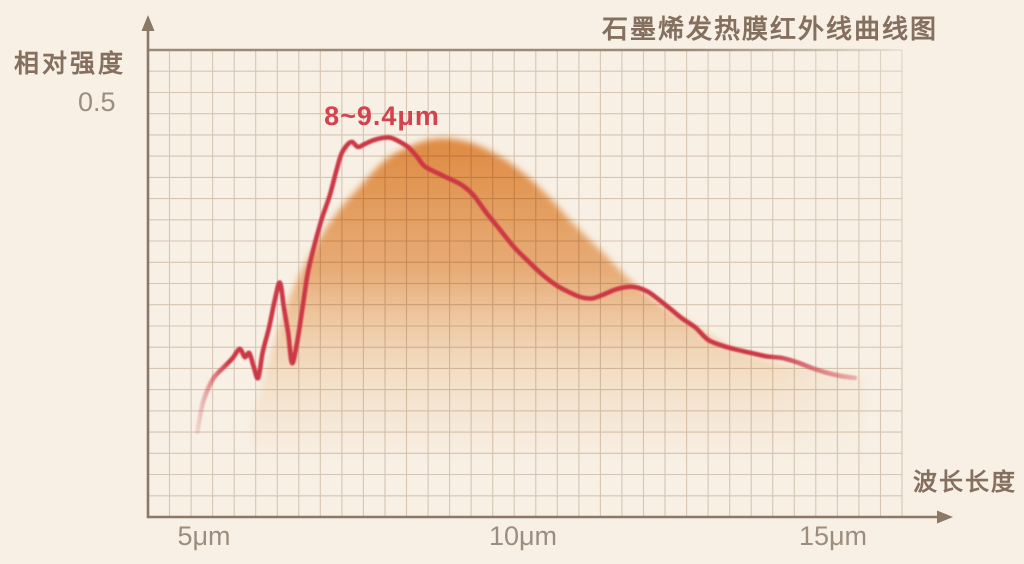 Image resolution: width=1024 pixels, height=564 pixels. What do you see at coordinates (945, 517) in the screenshot?
I see `x-axis-arrow-icon` at bounding box center [945, 517].